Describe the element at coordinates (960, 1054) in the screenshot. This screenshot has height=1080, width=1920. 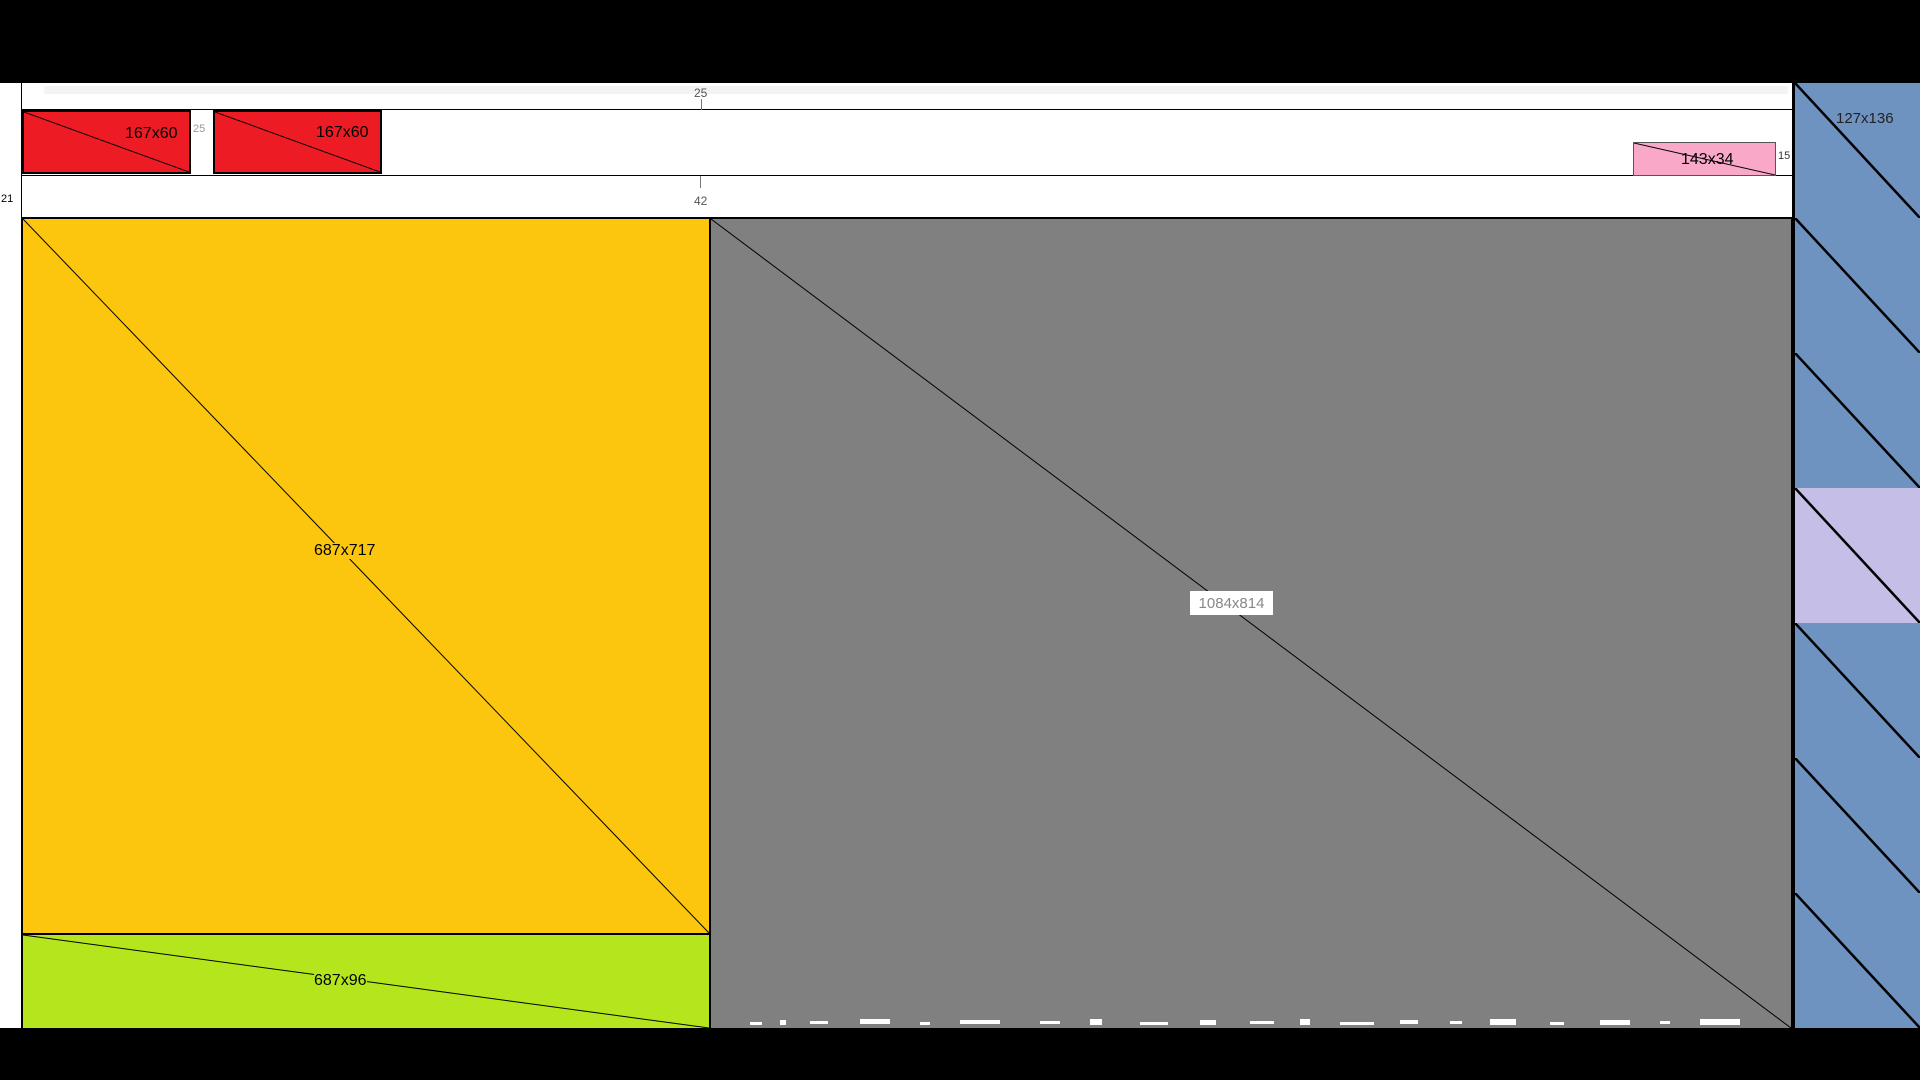
I see `bottom-letterbox` at that location.